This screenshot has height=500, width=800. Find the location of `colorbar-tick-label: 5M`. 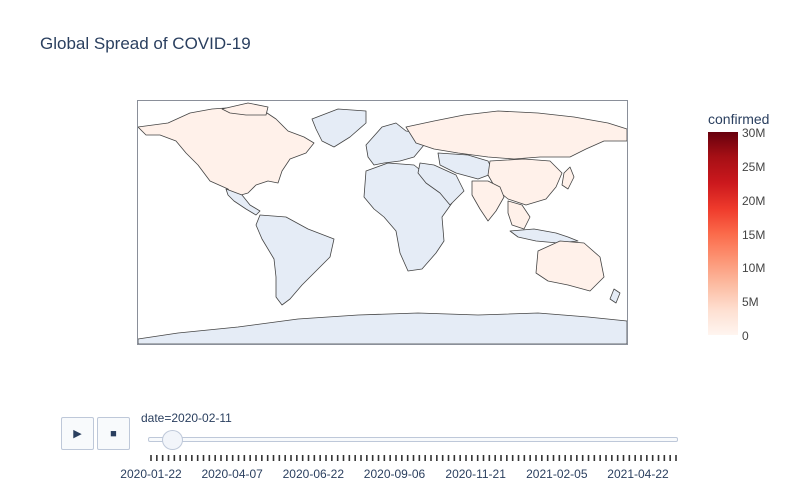

colorbar-tick-label: 5M is located at coordinates (750, 302).